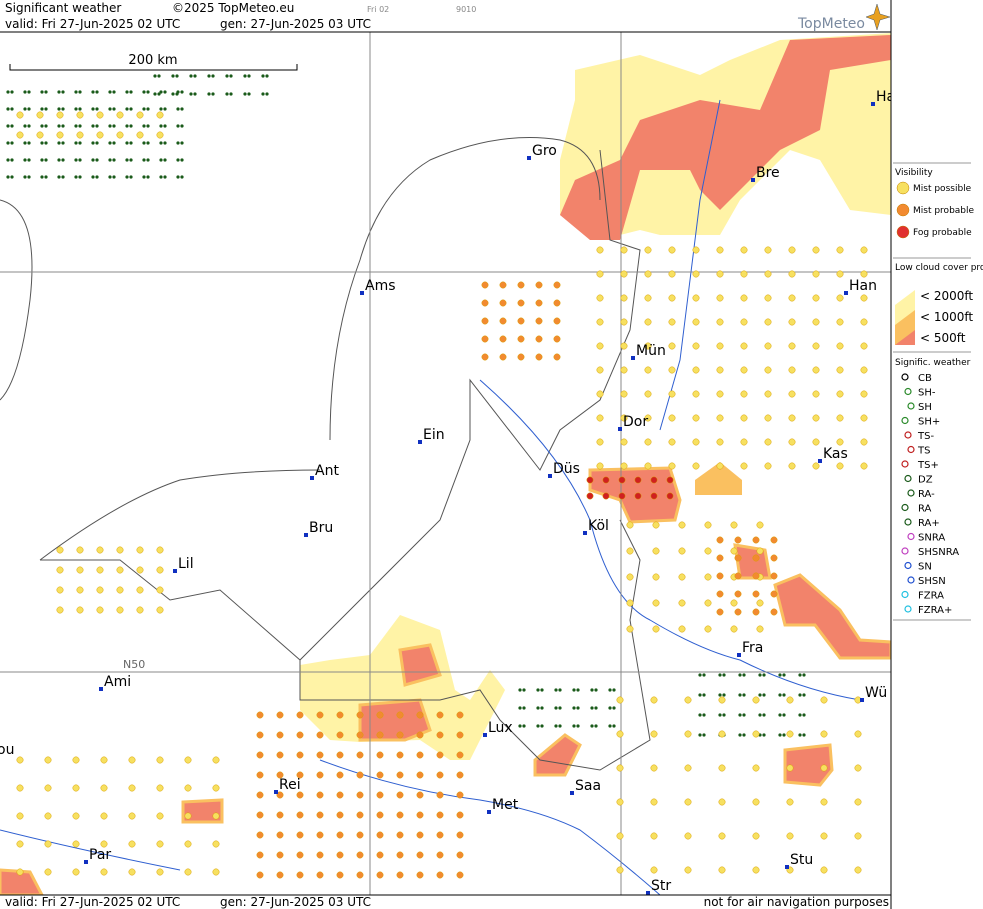 Image resolution: width=983 pixels, height=909 pixels. I want to click on city-label: Wü, so click(876, 693).